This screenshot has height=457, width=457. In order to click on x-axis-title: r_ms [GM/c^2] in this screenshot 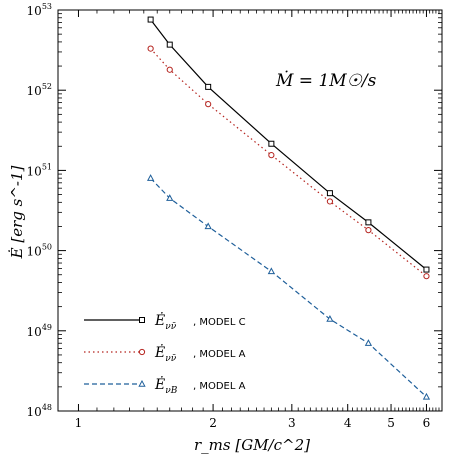, I will do `click(252, 445)`.